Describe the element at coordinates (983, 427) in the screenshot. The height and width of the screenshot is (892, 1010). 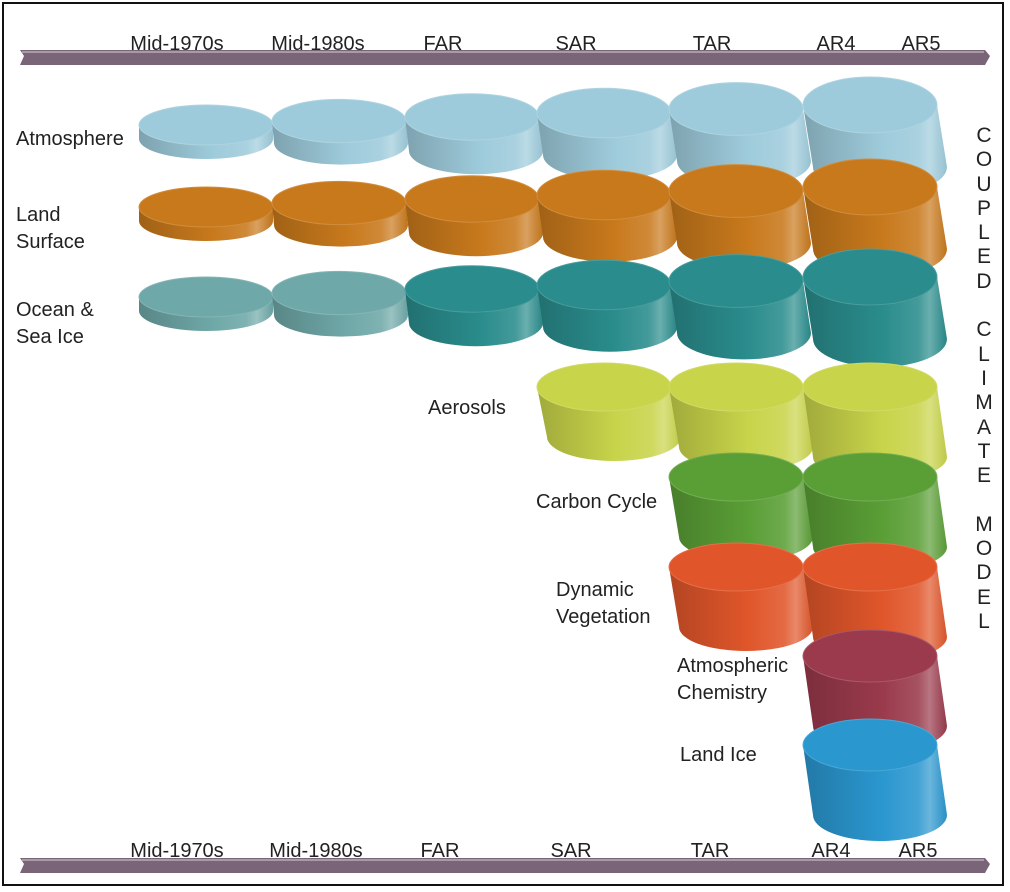
I see `side-title-letter: A` at that location.